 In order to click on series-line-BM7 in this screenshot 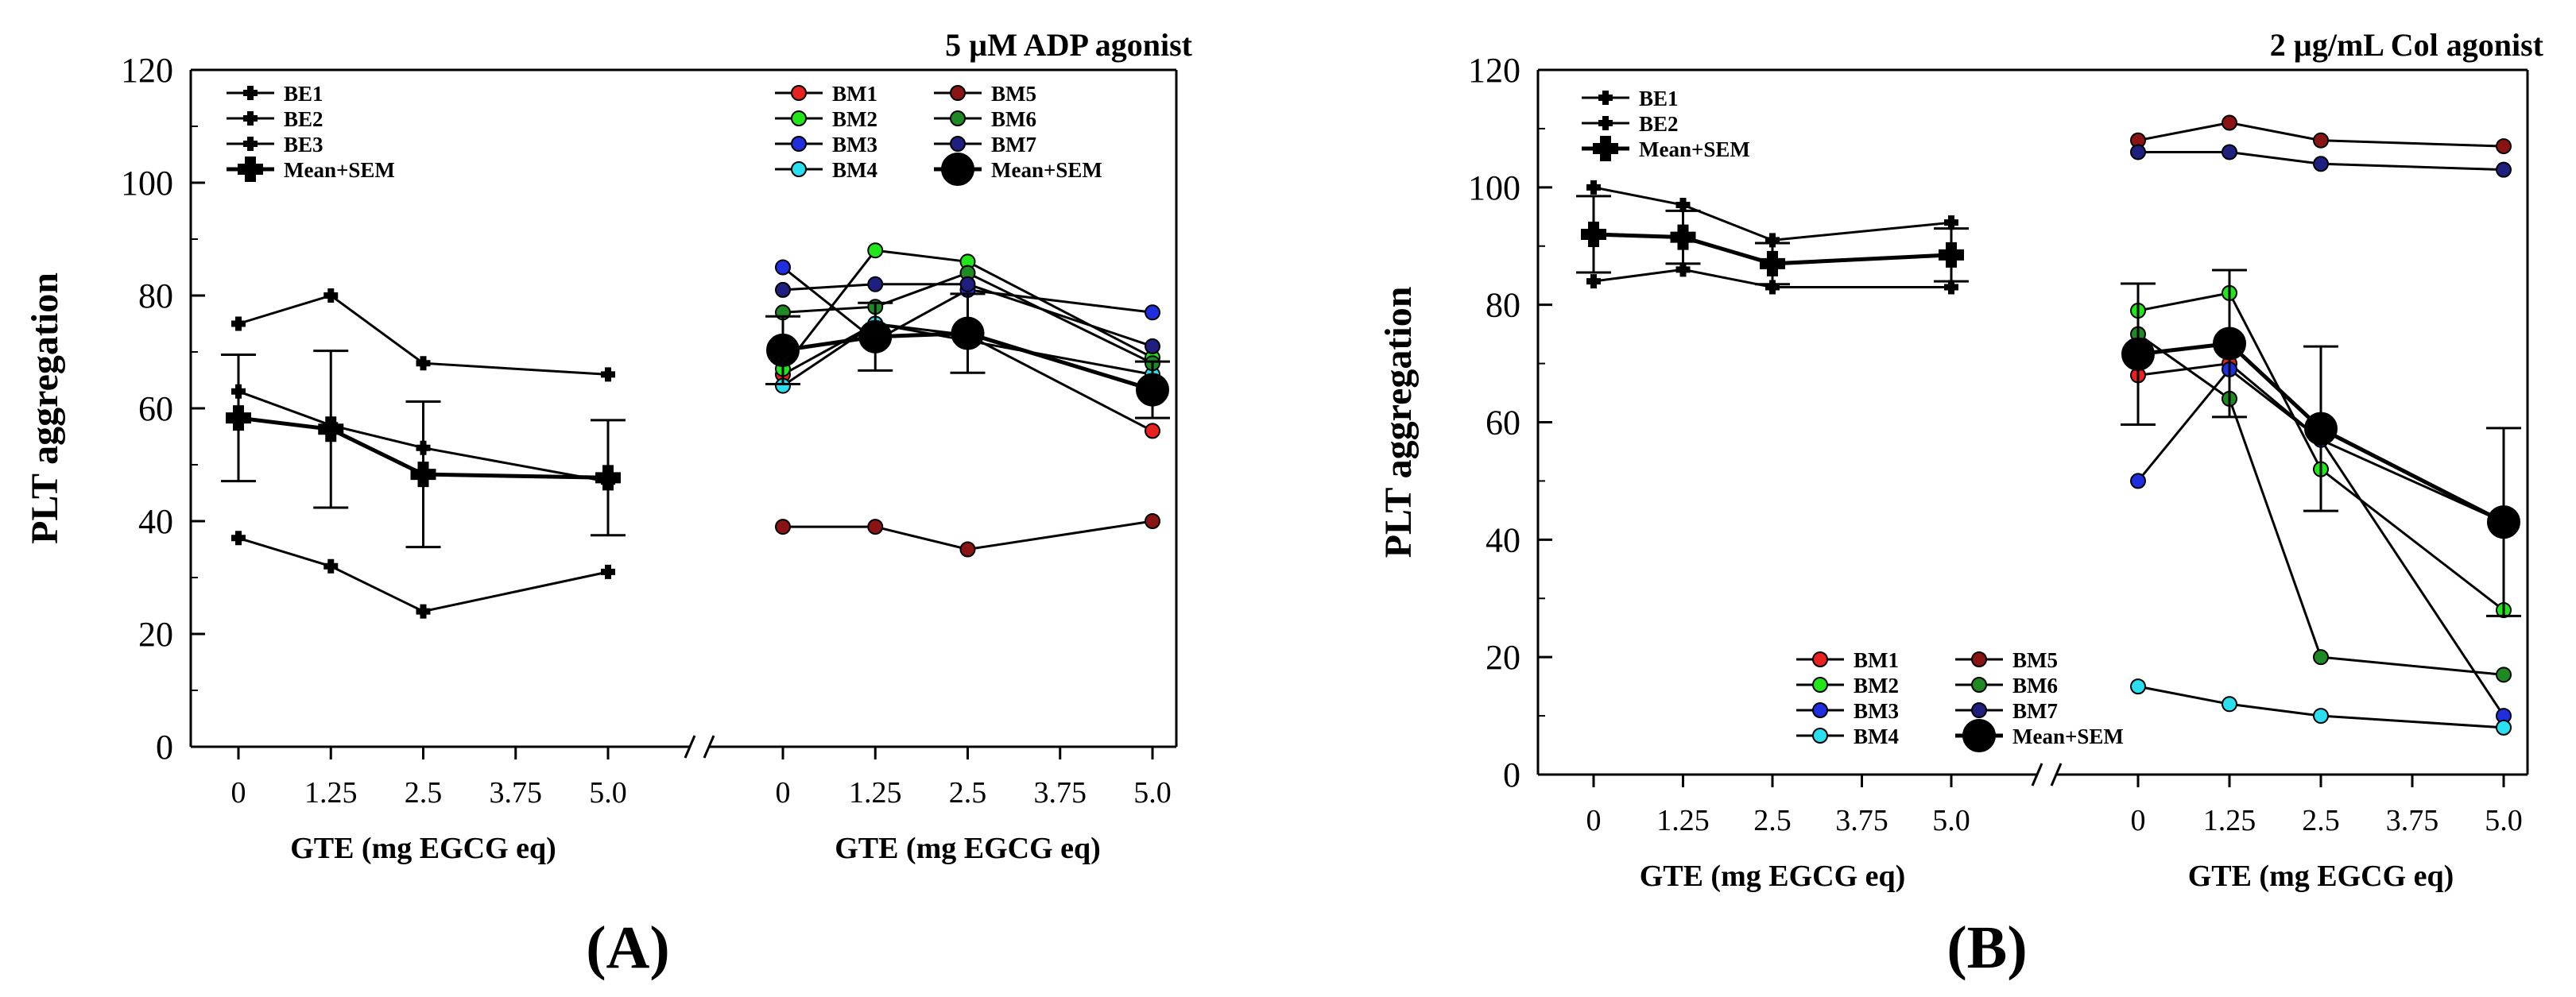, I will do `click(967, 315)`.